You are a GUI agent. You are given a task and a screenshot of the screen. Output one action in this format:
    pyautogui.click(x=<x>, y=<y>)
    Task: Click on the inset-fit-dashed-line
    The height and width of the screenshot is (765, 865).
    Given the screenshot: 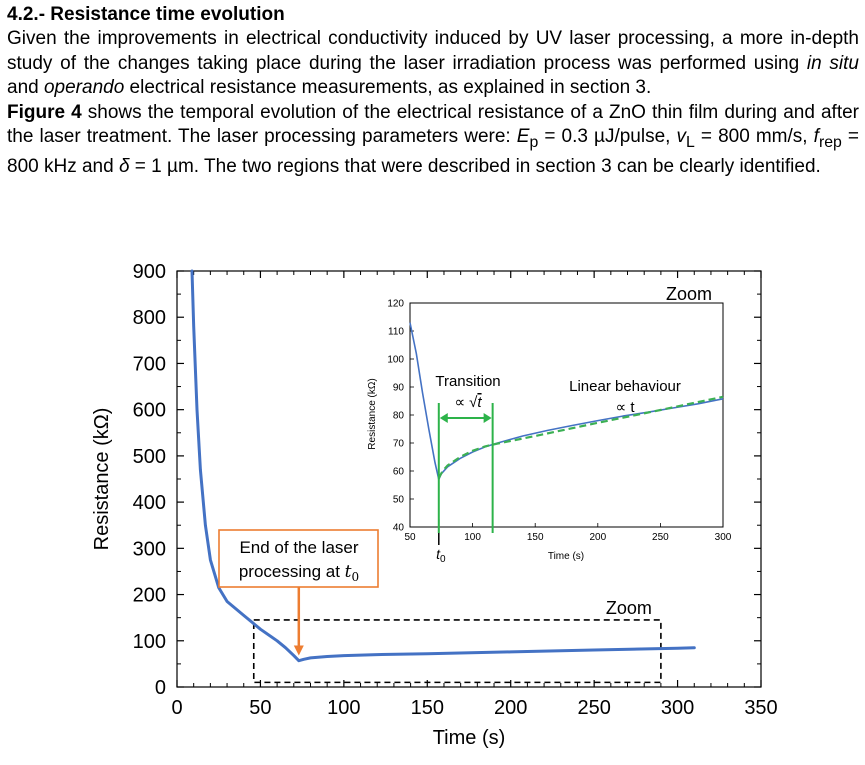 What is the action you would take?
    pyautogui.click(x=580, y=437)
    